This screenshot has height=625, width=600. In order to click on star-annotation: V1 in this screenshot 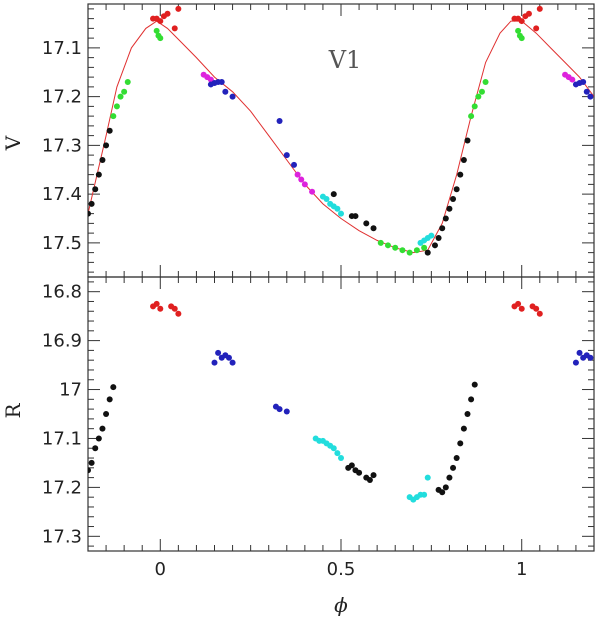, I will do `click(345, 60)`.